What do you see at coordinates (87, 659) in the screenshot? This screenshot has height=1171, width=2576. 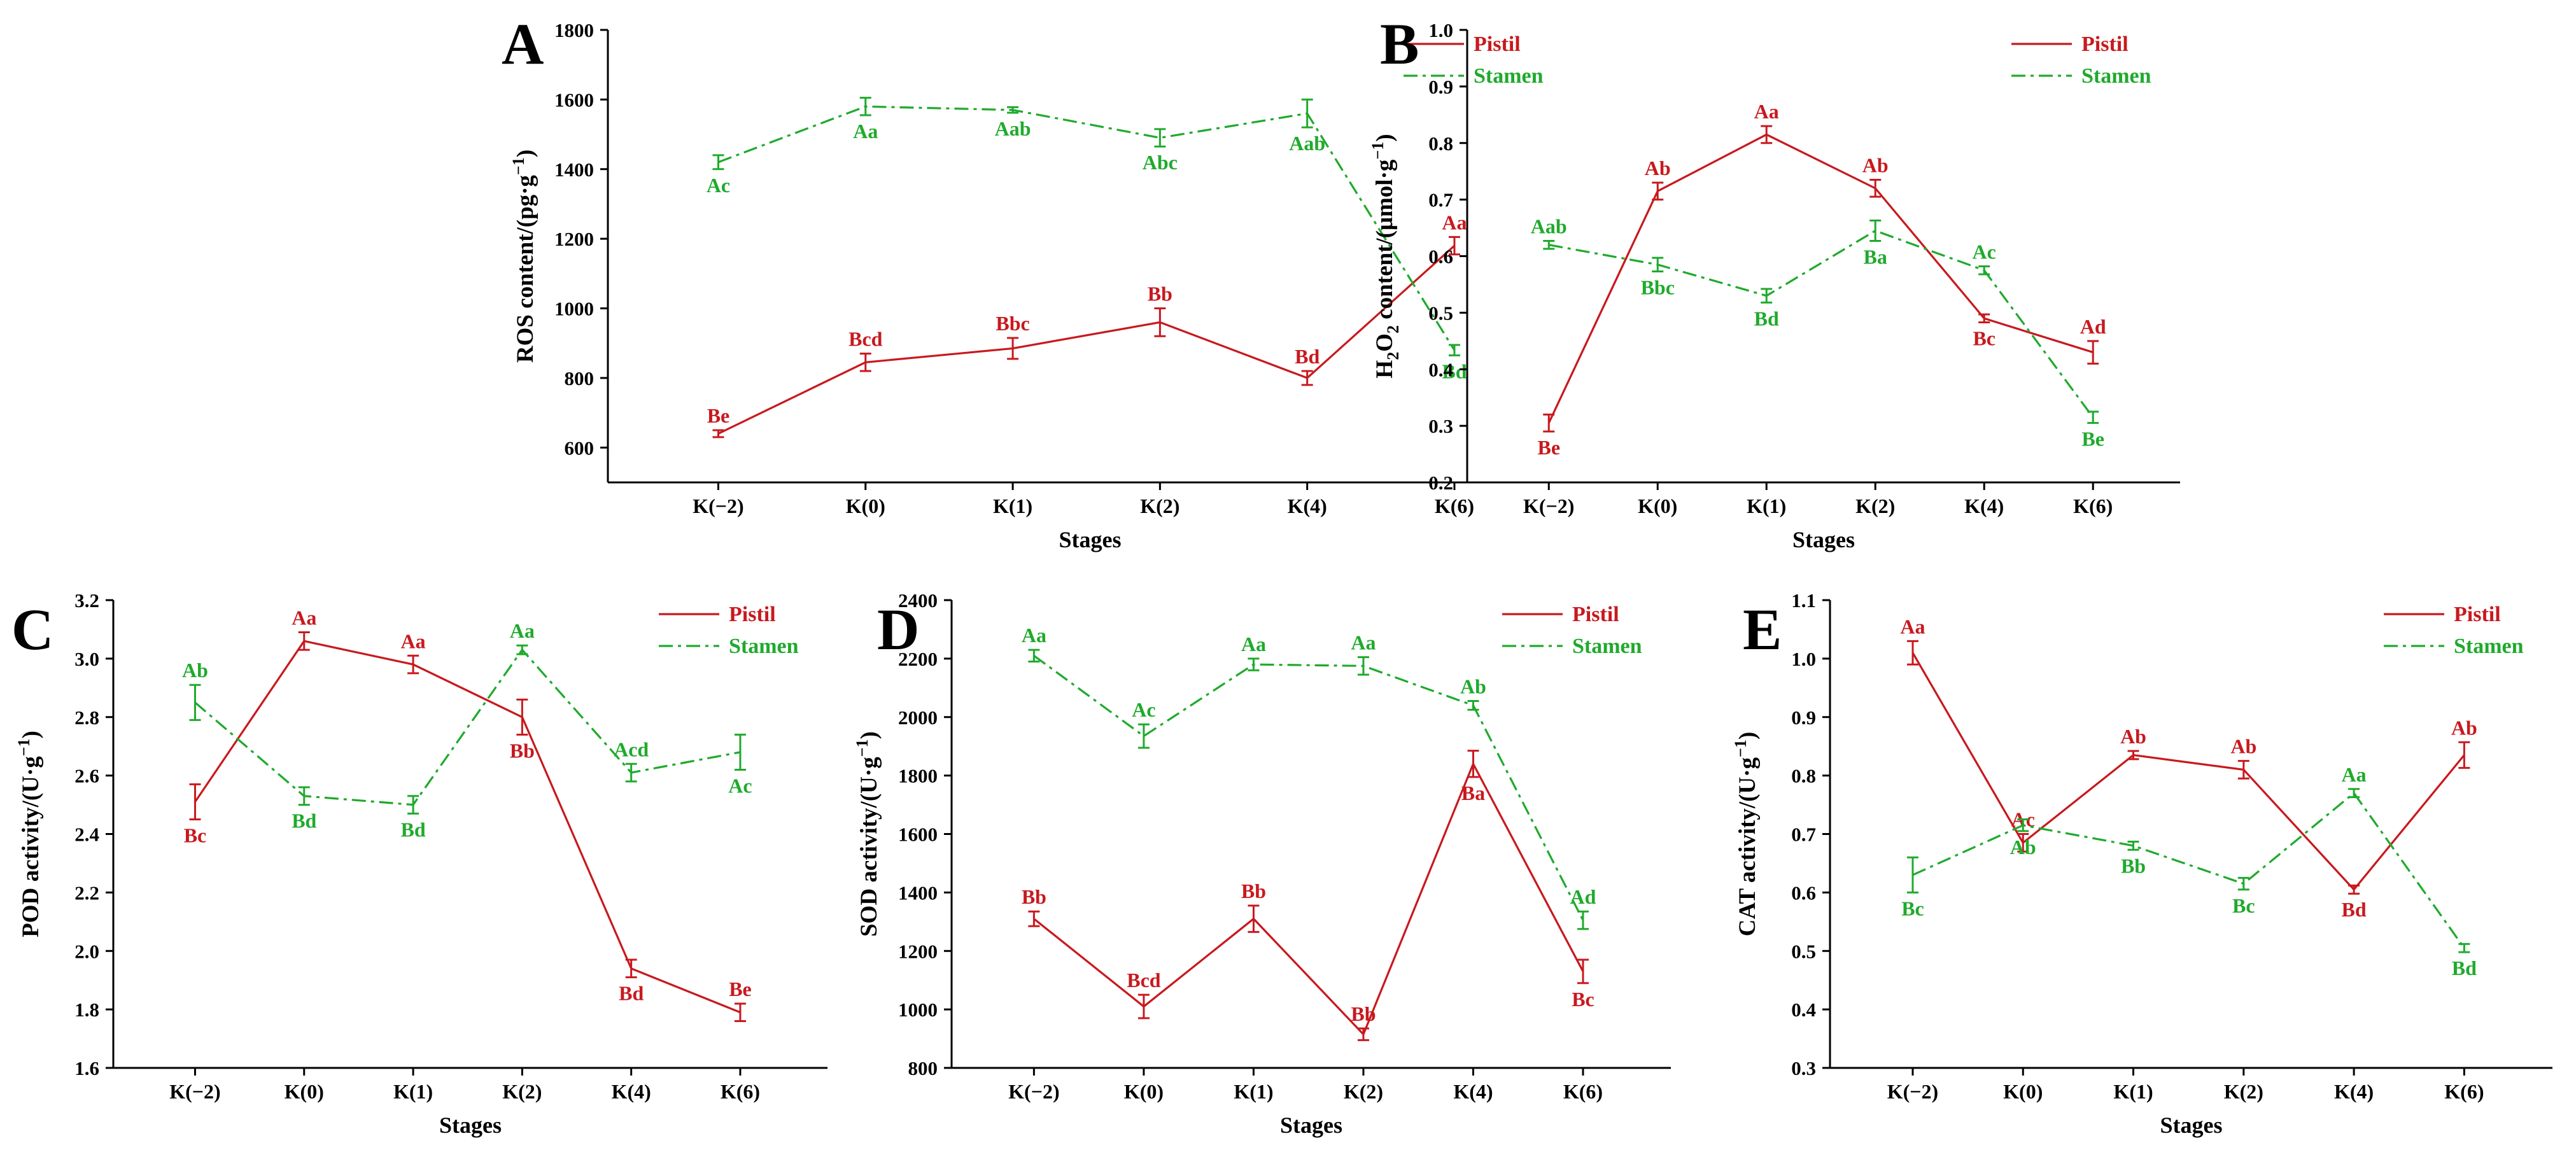 I see `y-tick-label: 3.0` at bounding box center [87, 659].